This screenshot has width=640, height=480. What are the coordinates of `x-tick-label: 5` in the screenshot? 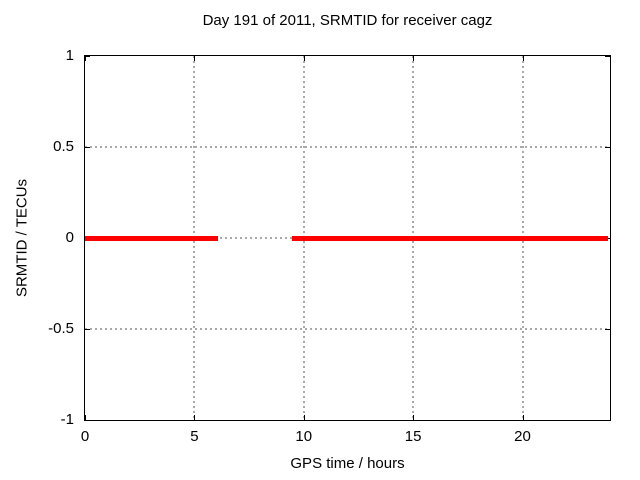 It's located at (194, 436).